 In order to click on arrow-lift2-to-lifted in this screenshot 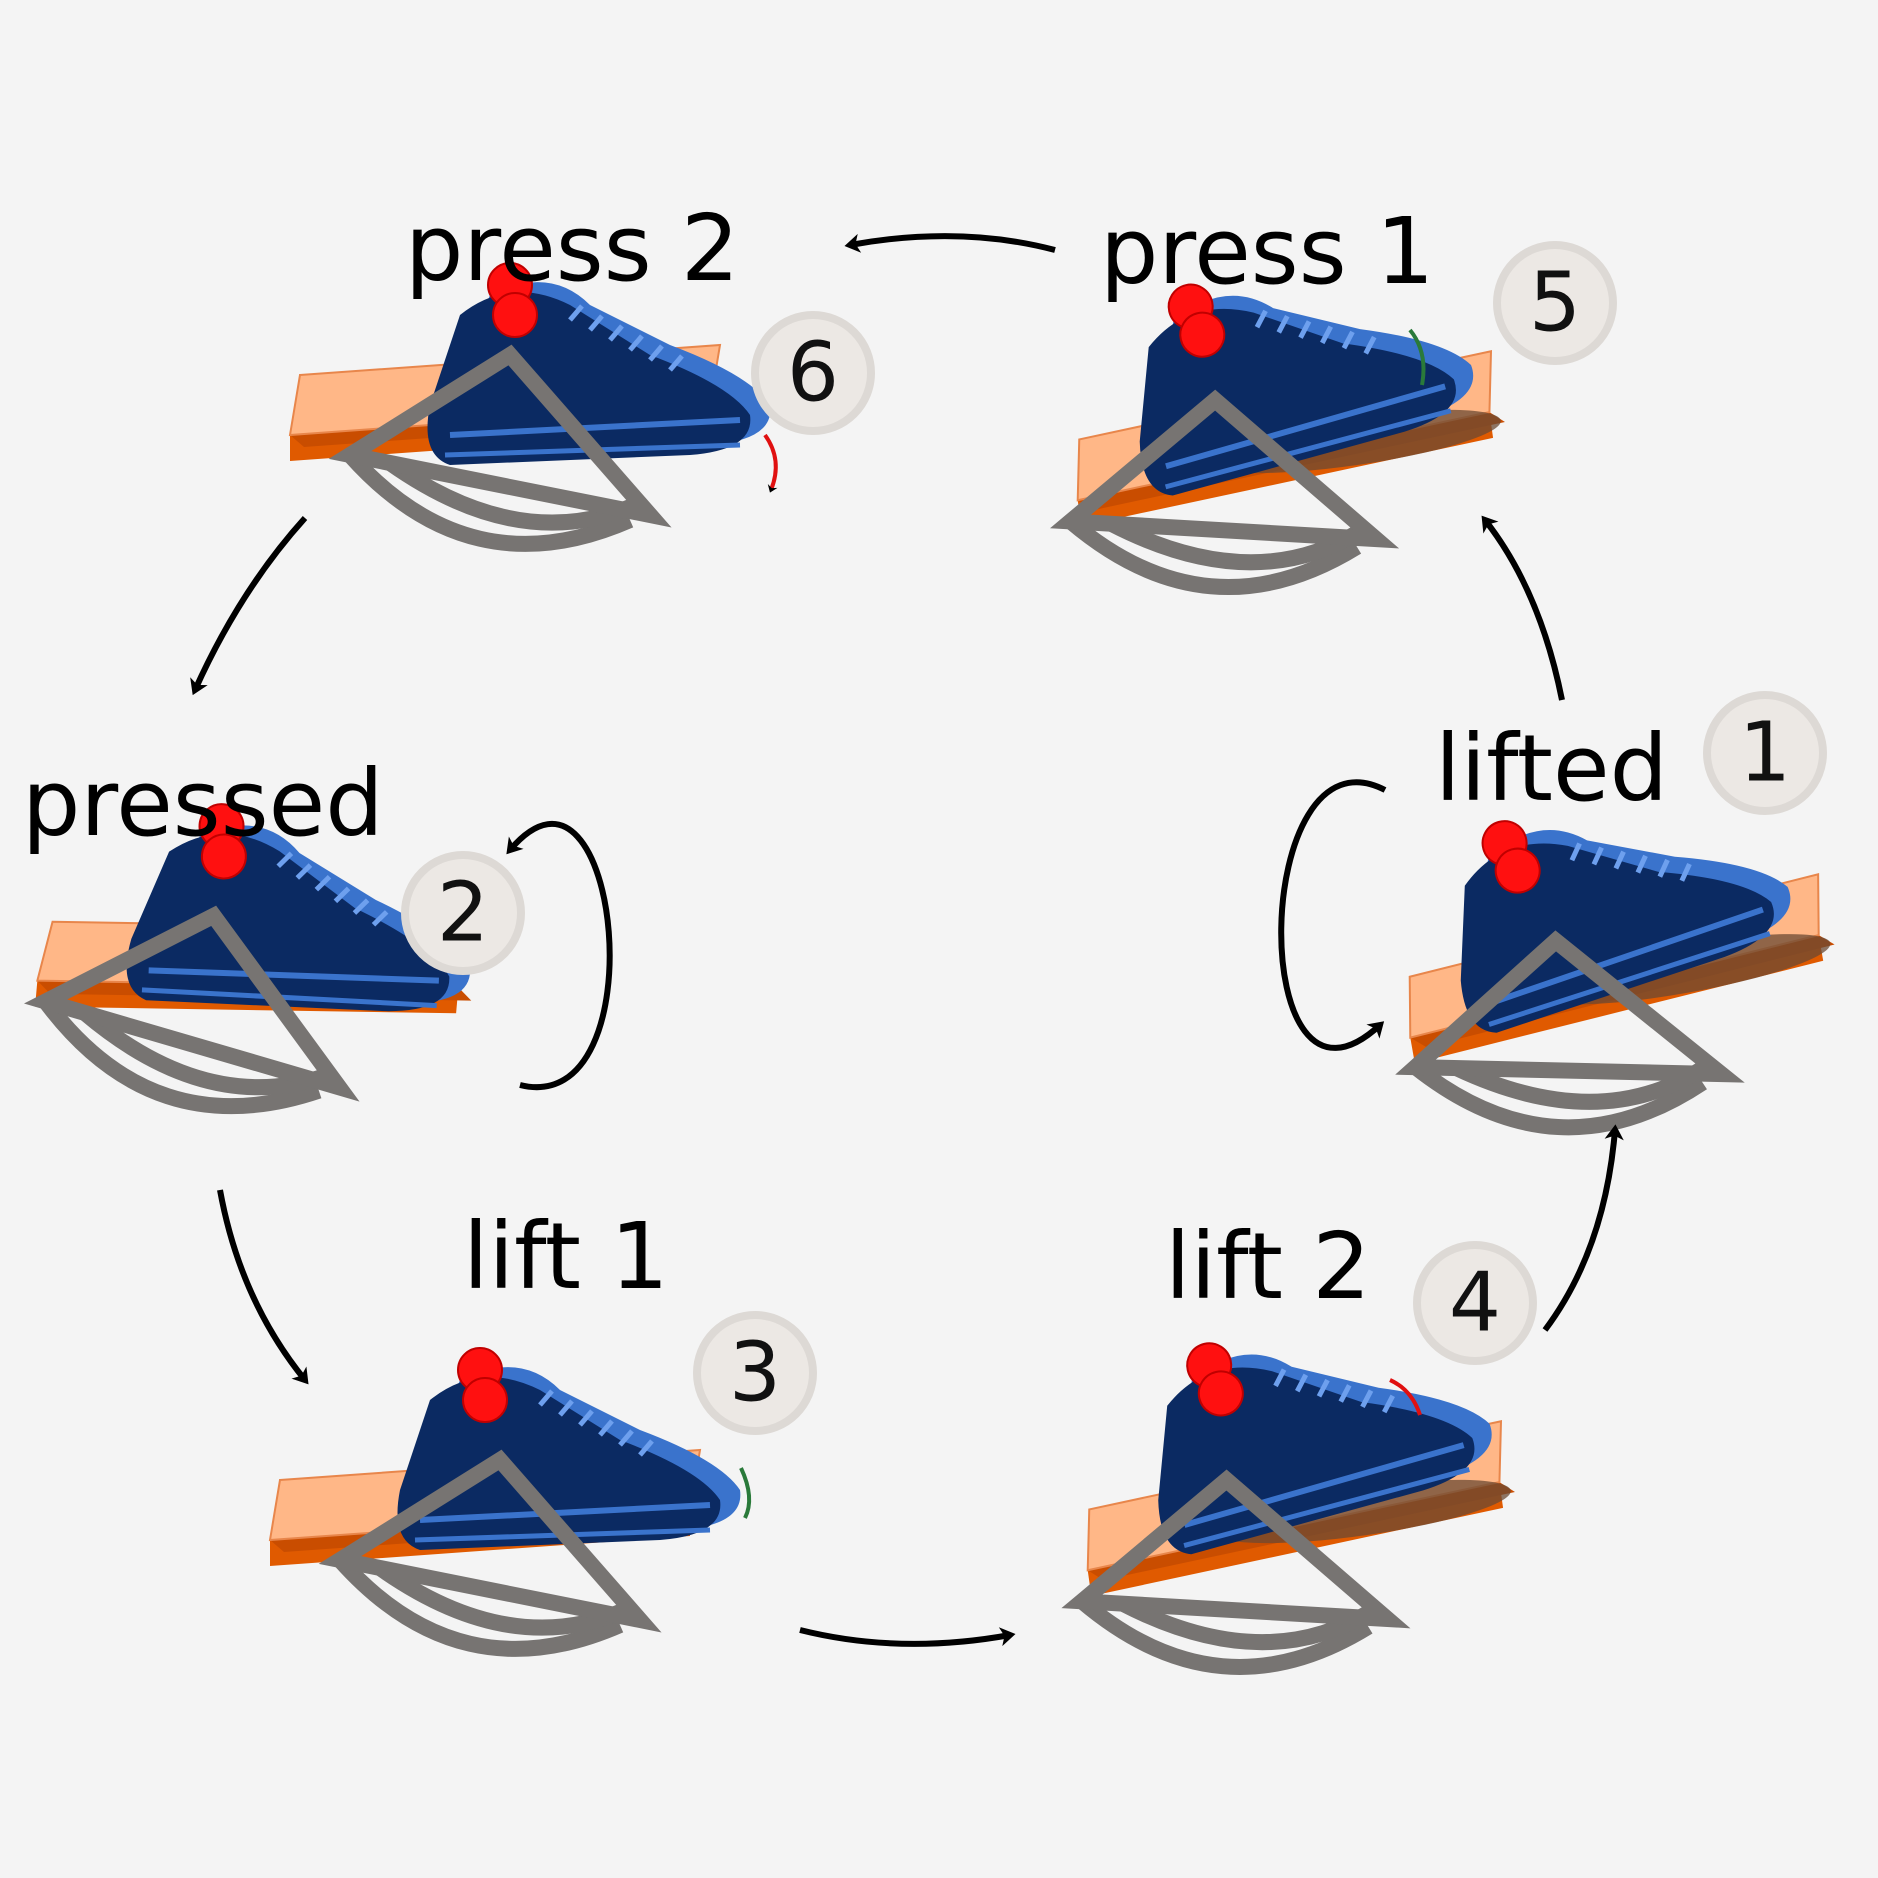, I will do `click(1583, 1228)`.